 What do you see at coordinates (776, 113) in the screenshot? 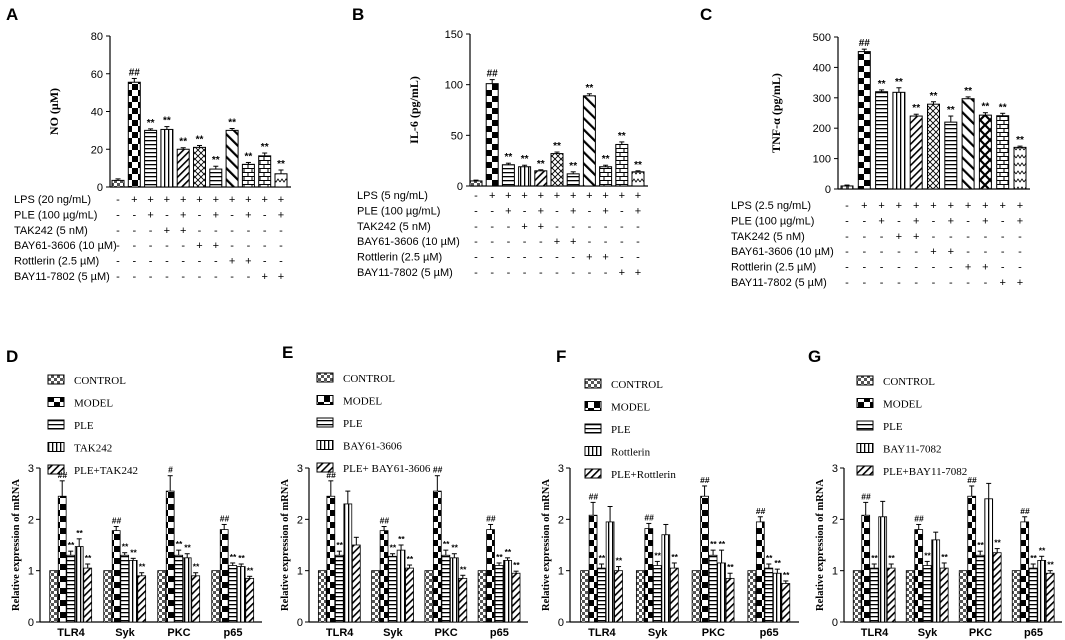
I see `y-axis-label: TNF-α (pg/mL)` at bounding box center [776, 113].